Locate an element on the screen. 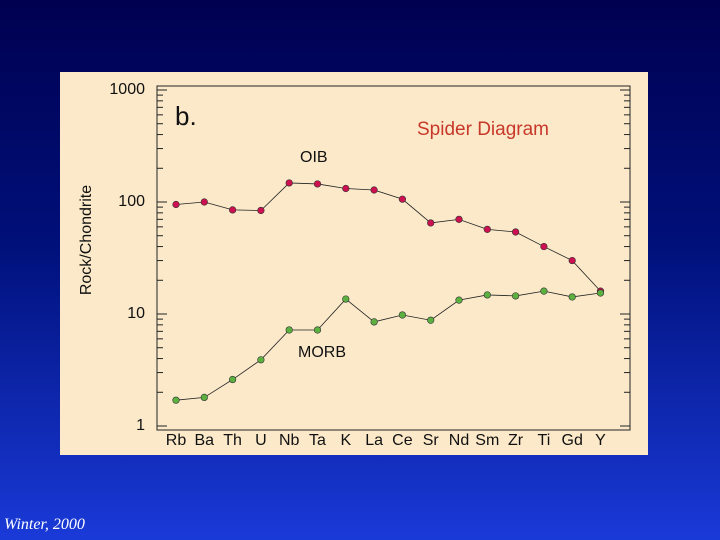  y-tick-label: 100 is located at coordinates (131, 201).